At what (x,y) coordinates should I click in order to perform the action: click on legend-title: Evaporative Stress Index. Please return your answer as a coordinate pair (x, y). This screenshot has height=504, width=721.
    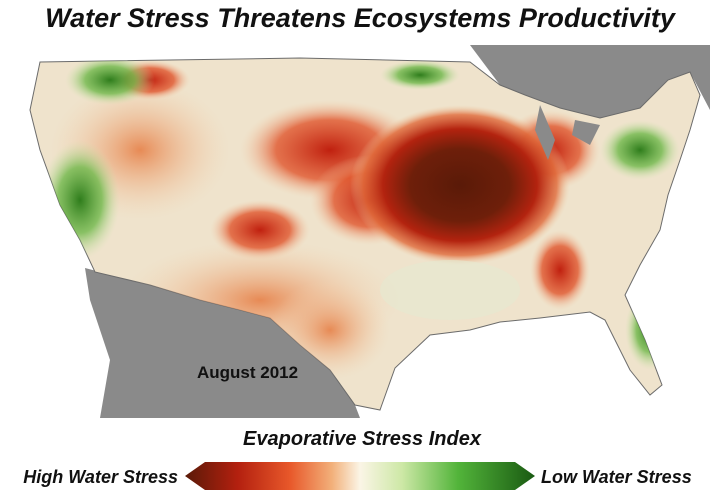
    Looking at the image, I should click on (362, 439).